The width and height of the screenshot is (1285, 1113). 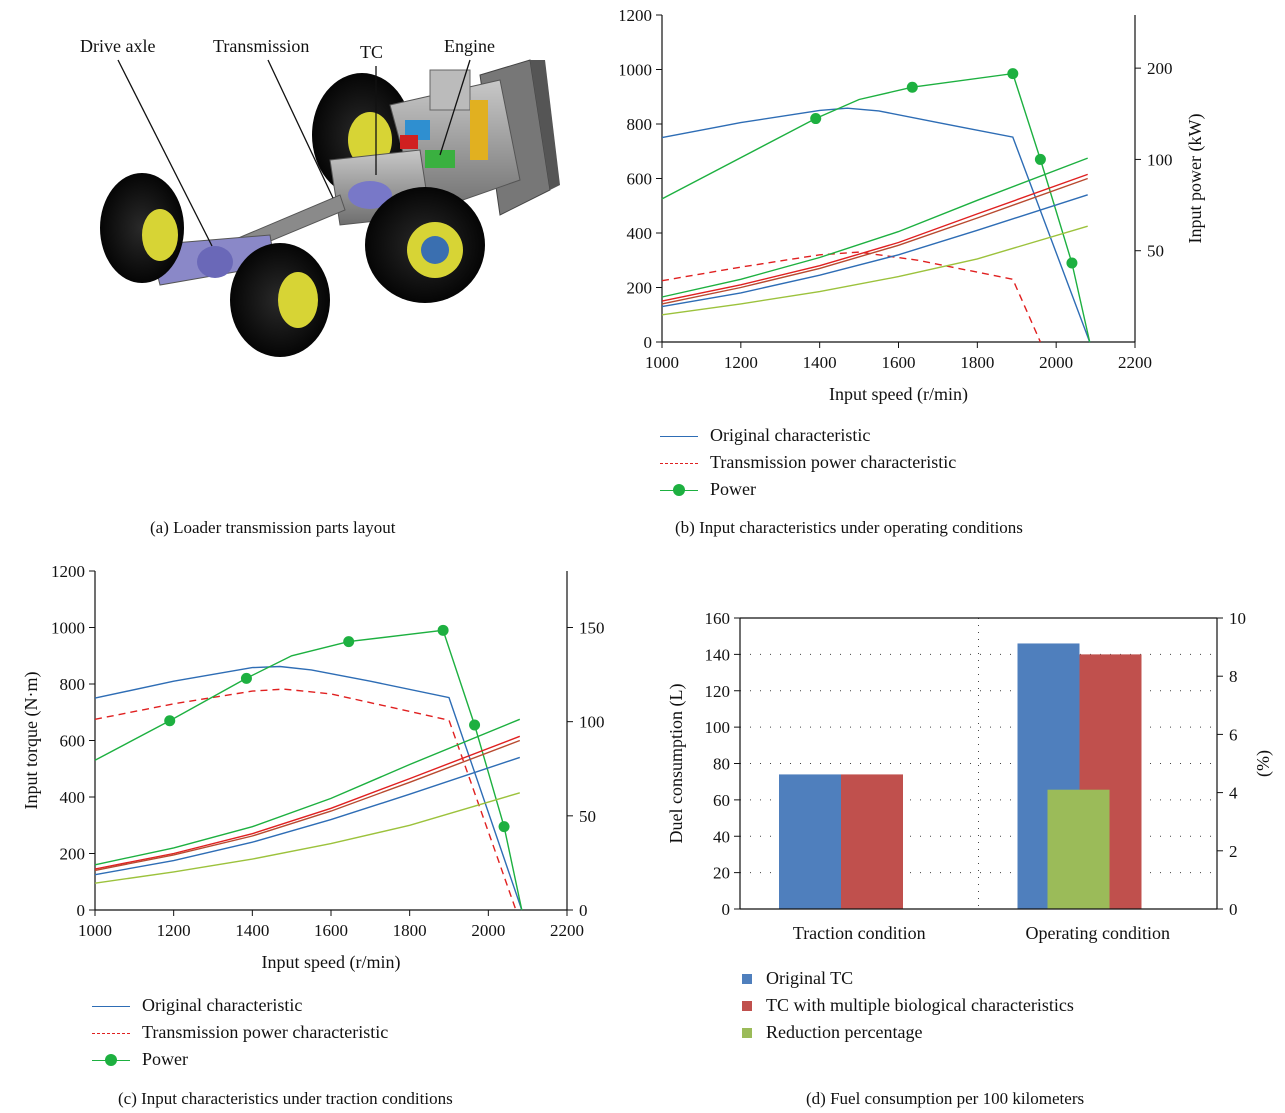 What do you see at coordinates (945, 1098) in the screenshot?
I see `caption-d: (d) Fuel consumption per 100 kilometers` at bounding box center [945, 1098].